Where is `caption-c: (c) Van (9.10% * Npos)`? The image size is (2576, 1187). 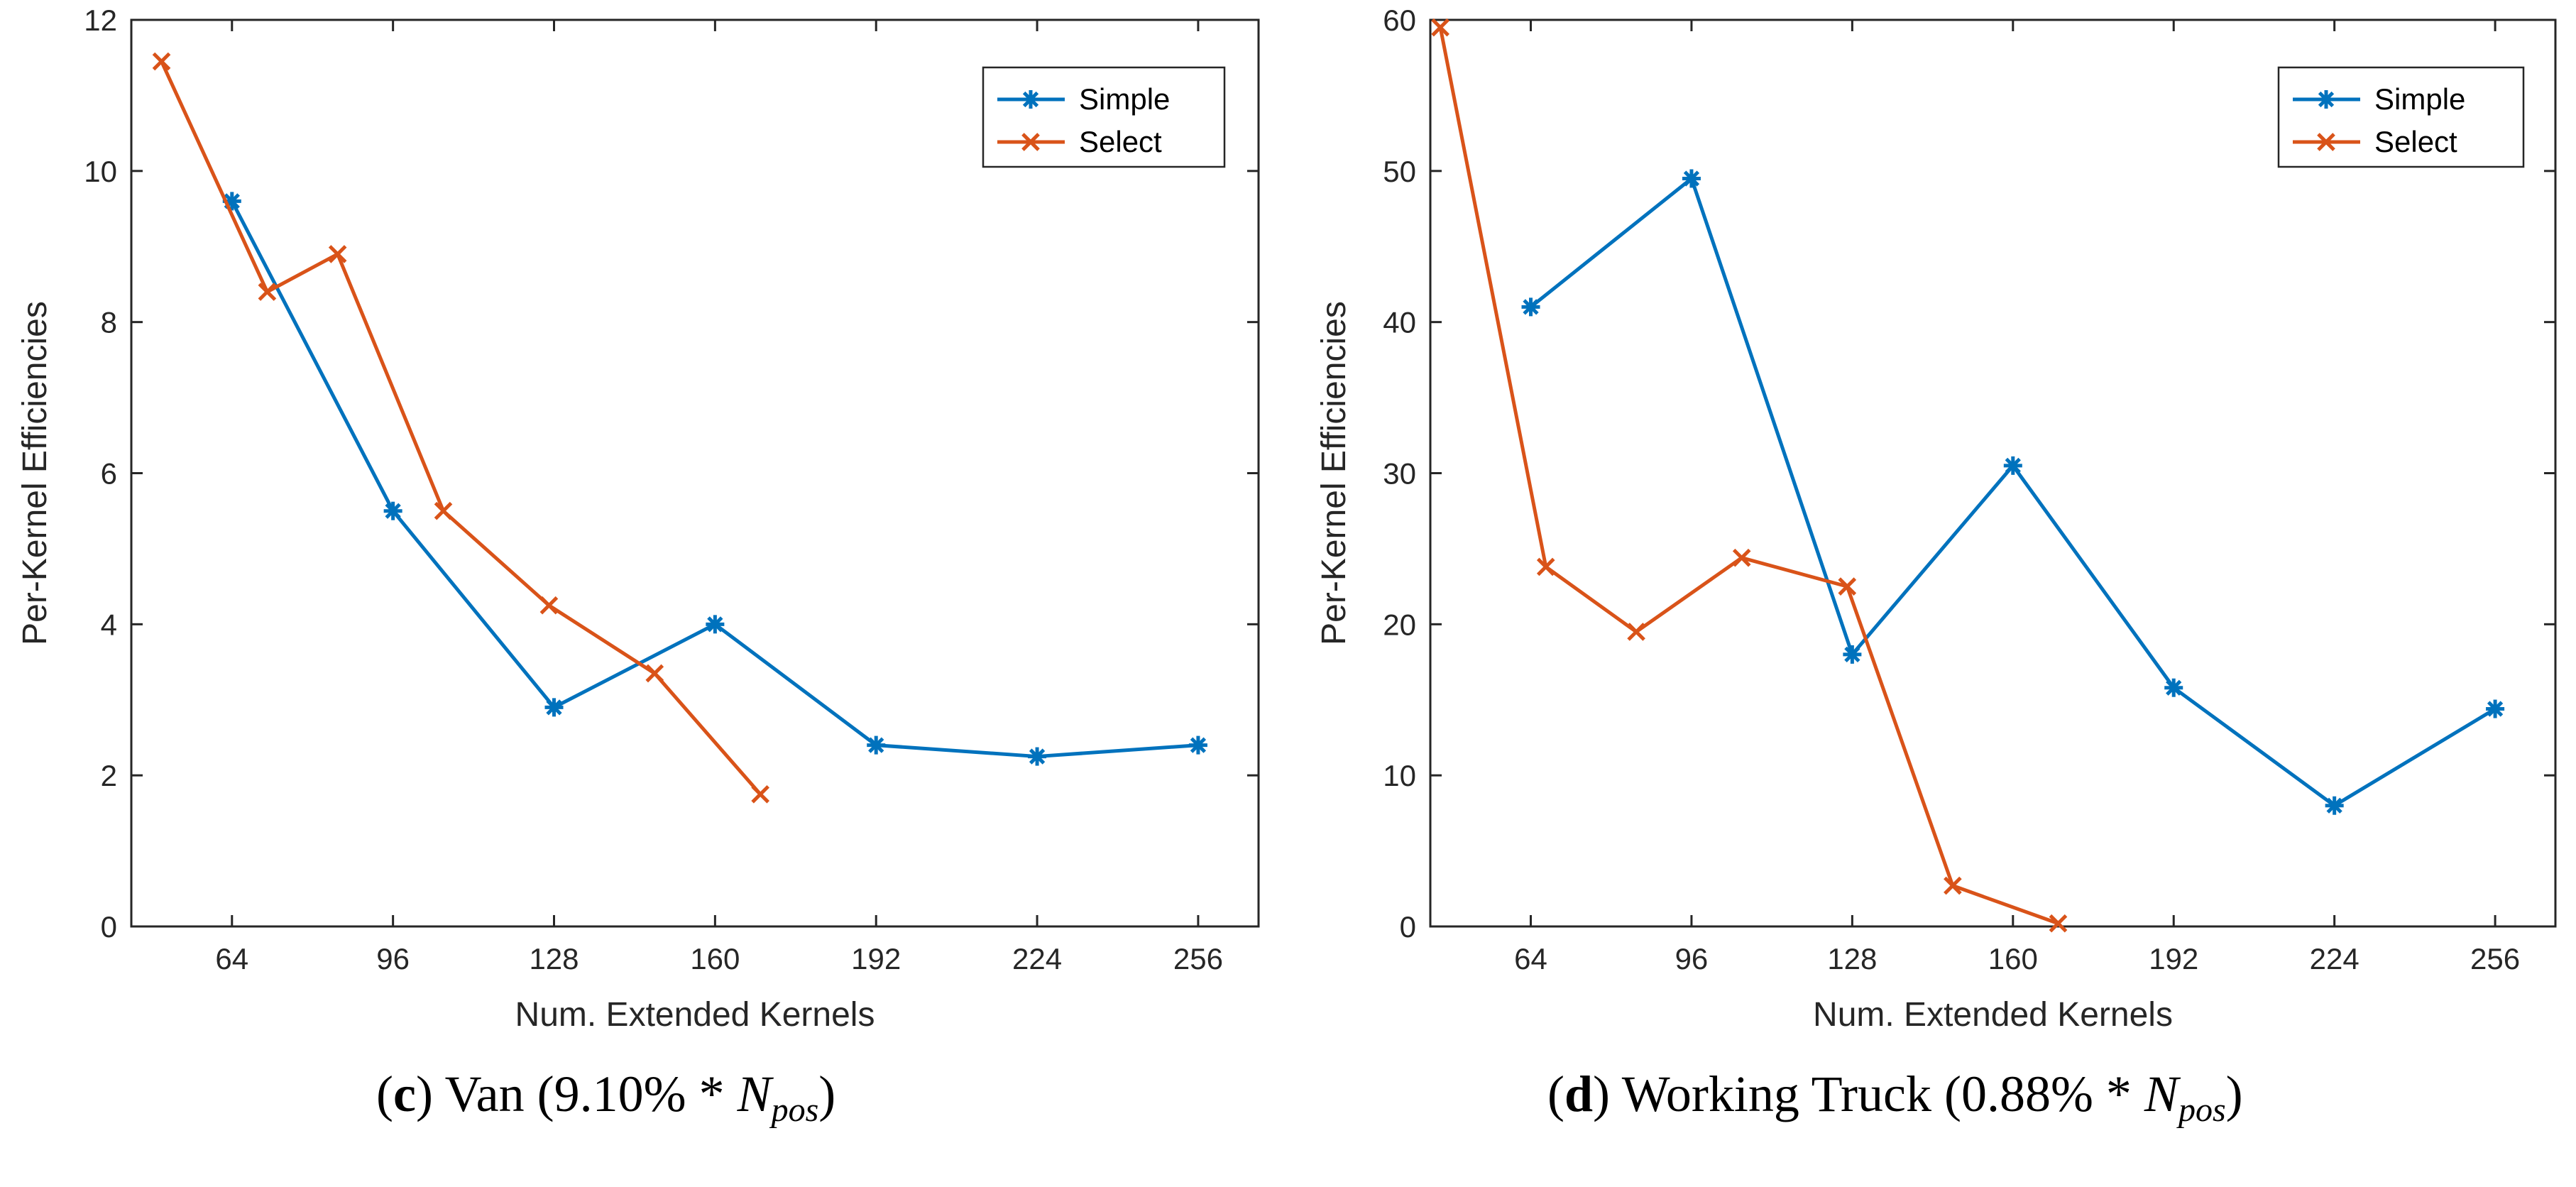
caption-c: (c) Van (9.10% * Npos) is located at coordinates (606, 1097).